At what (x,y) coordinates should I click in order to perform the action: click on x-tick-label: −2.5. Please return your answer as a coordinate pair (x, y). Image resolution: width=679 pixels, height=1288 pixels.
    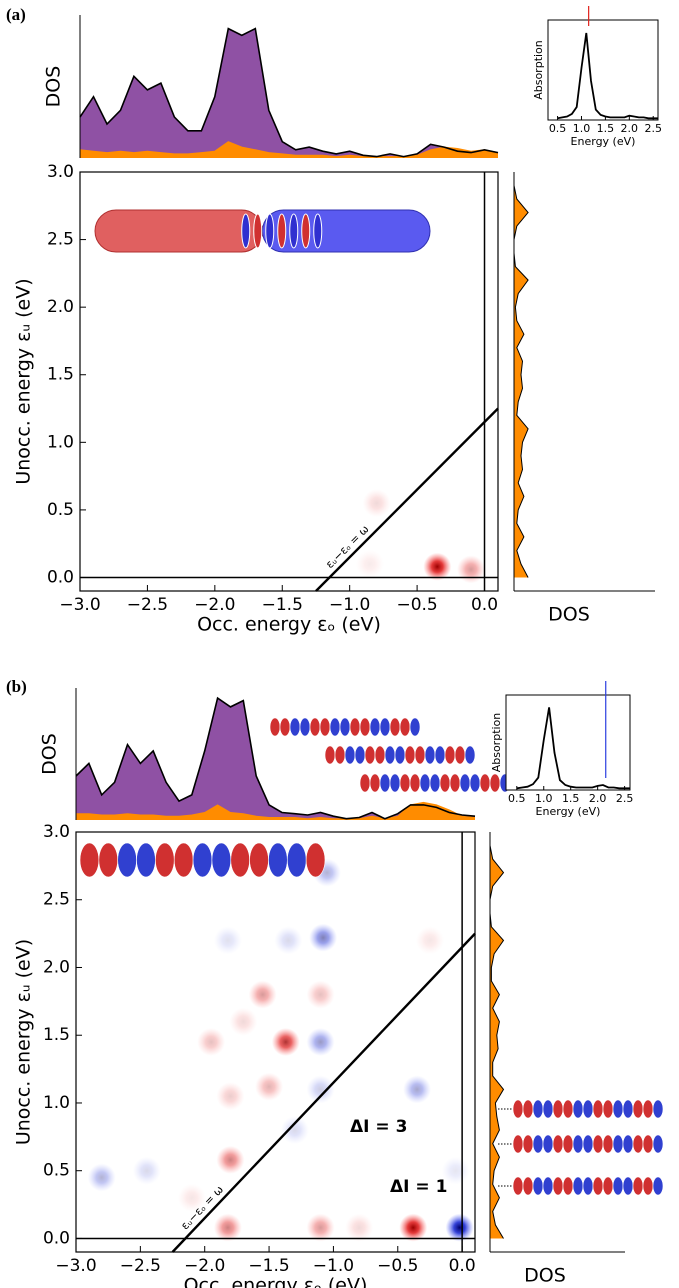
    Looking at the image, I should click on (140, 1266).